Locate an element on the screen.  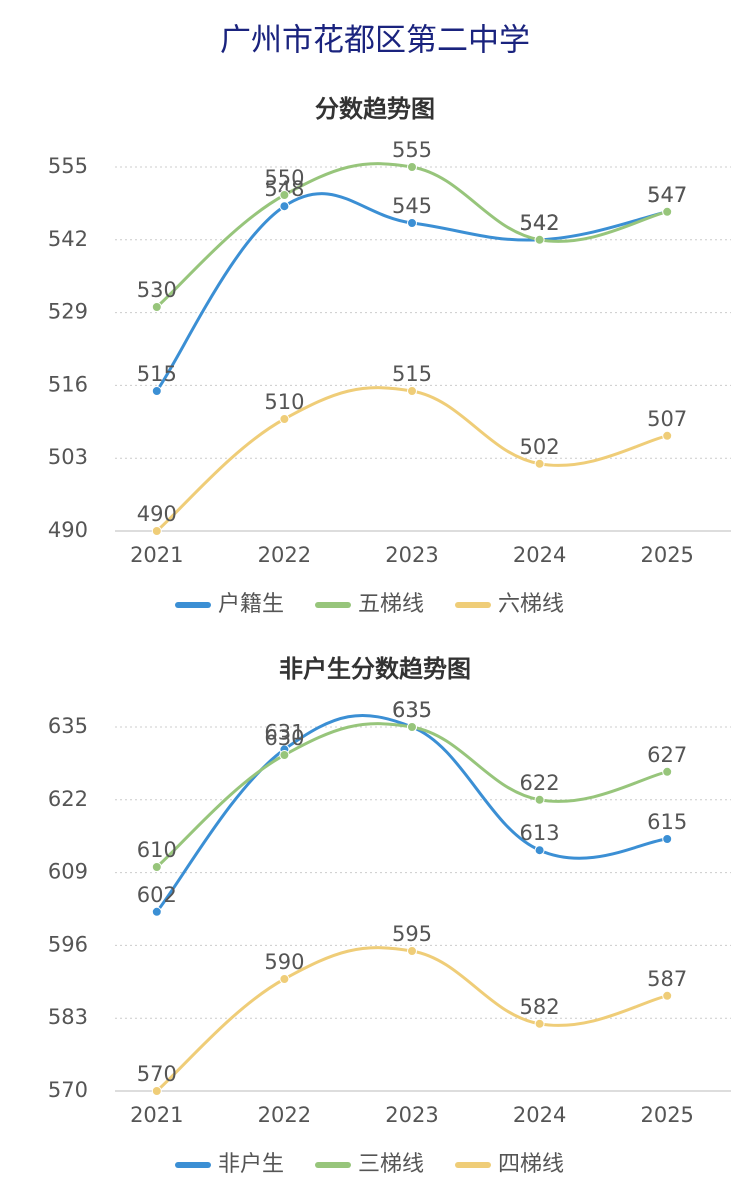
value-label: 570 is located at coordinates (157, 1074).